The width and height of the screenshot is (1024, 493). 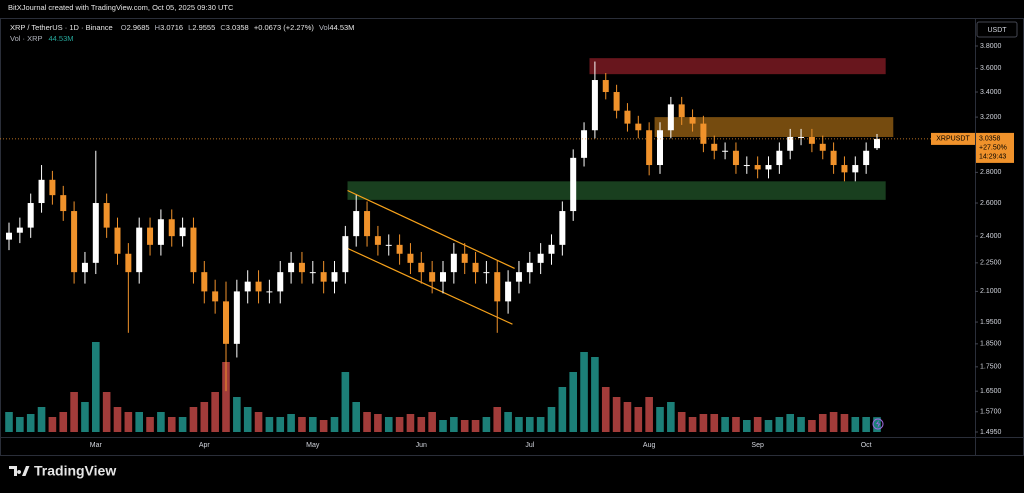 I want to click on alert-icon, so click(x=878, y=424).